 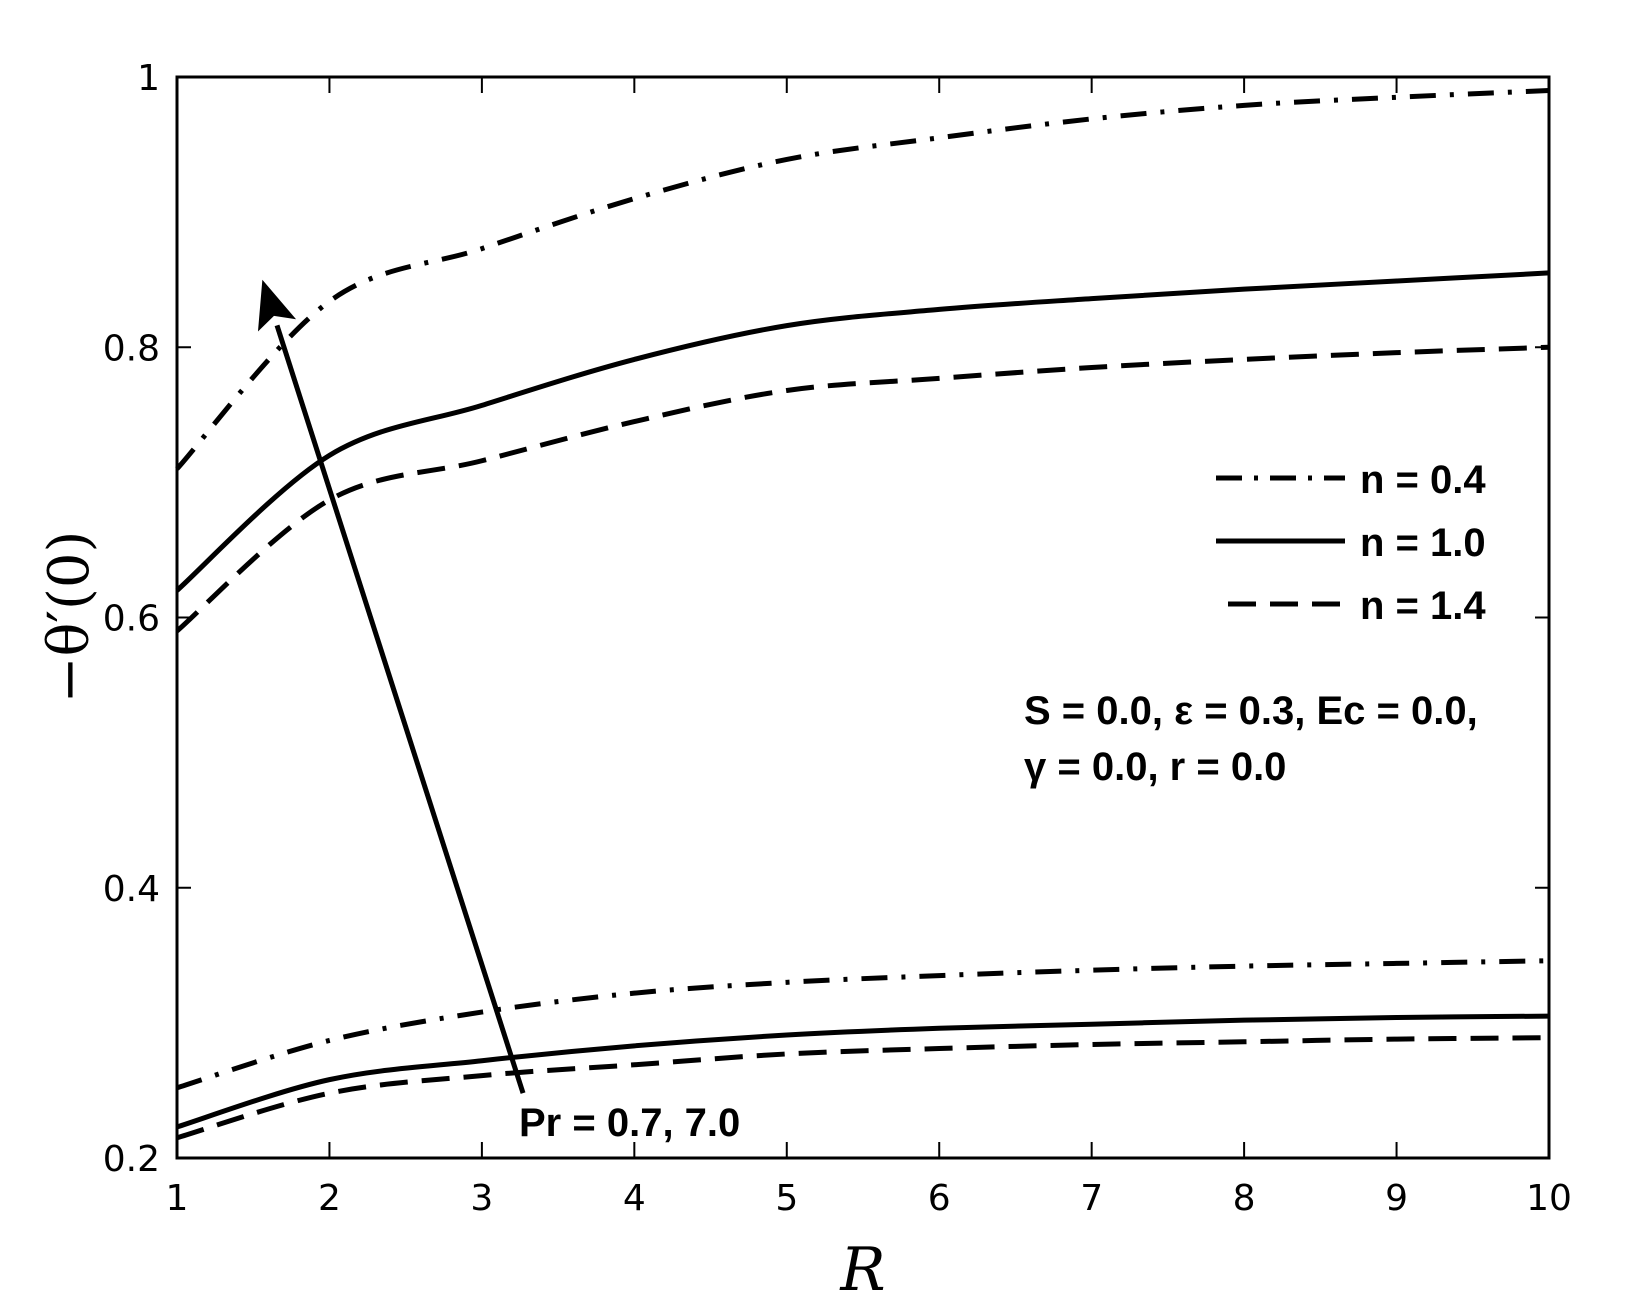 What do you see at coordinates (629, 1123) in the screenshot?
I see `pr-annotation: Pr = 0.7, 7.0` at bounding box center [629, 1123].